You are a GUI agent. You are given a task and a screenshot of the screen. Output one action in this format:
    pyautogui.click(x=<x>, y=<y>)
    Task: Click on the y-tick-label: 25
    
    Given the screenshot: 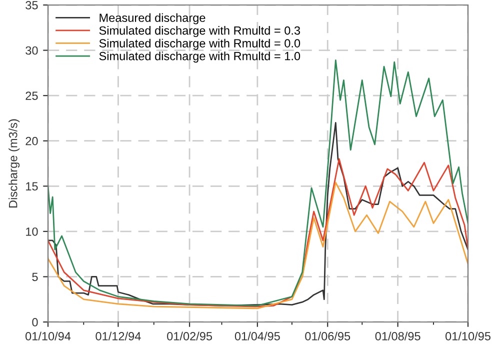 What is the action you would take?
    pyautogui.click(x=32, y=96)
    